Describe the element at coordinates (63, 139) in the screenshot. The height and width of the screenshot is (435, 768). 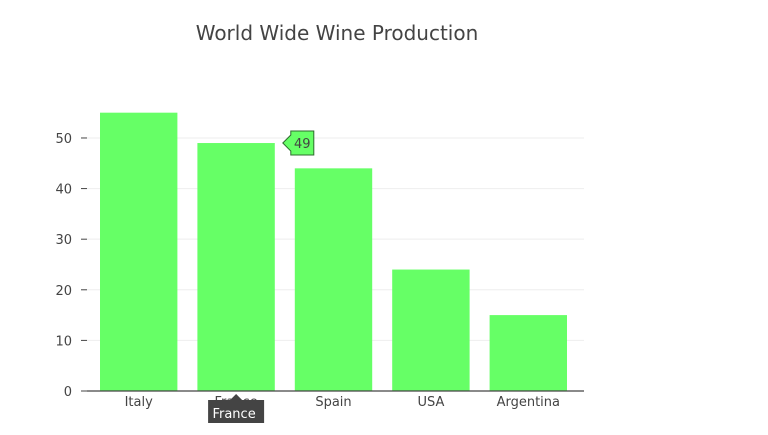
I see `y-tick-label: 50` at that location.